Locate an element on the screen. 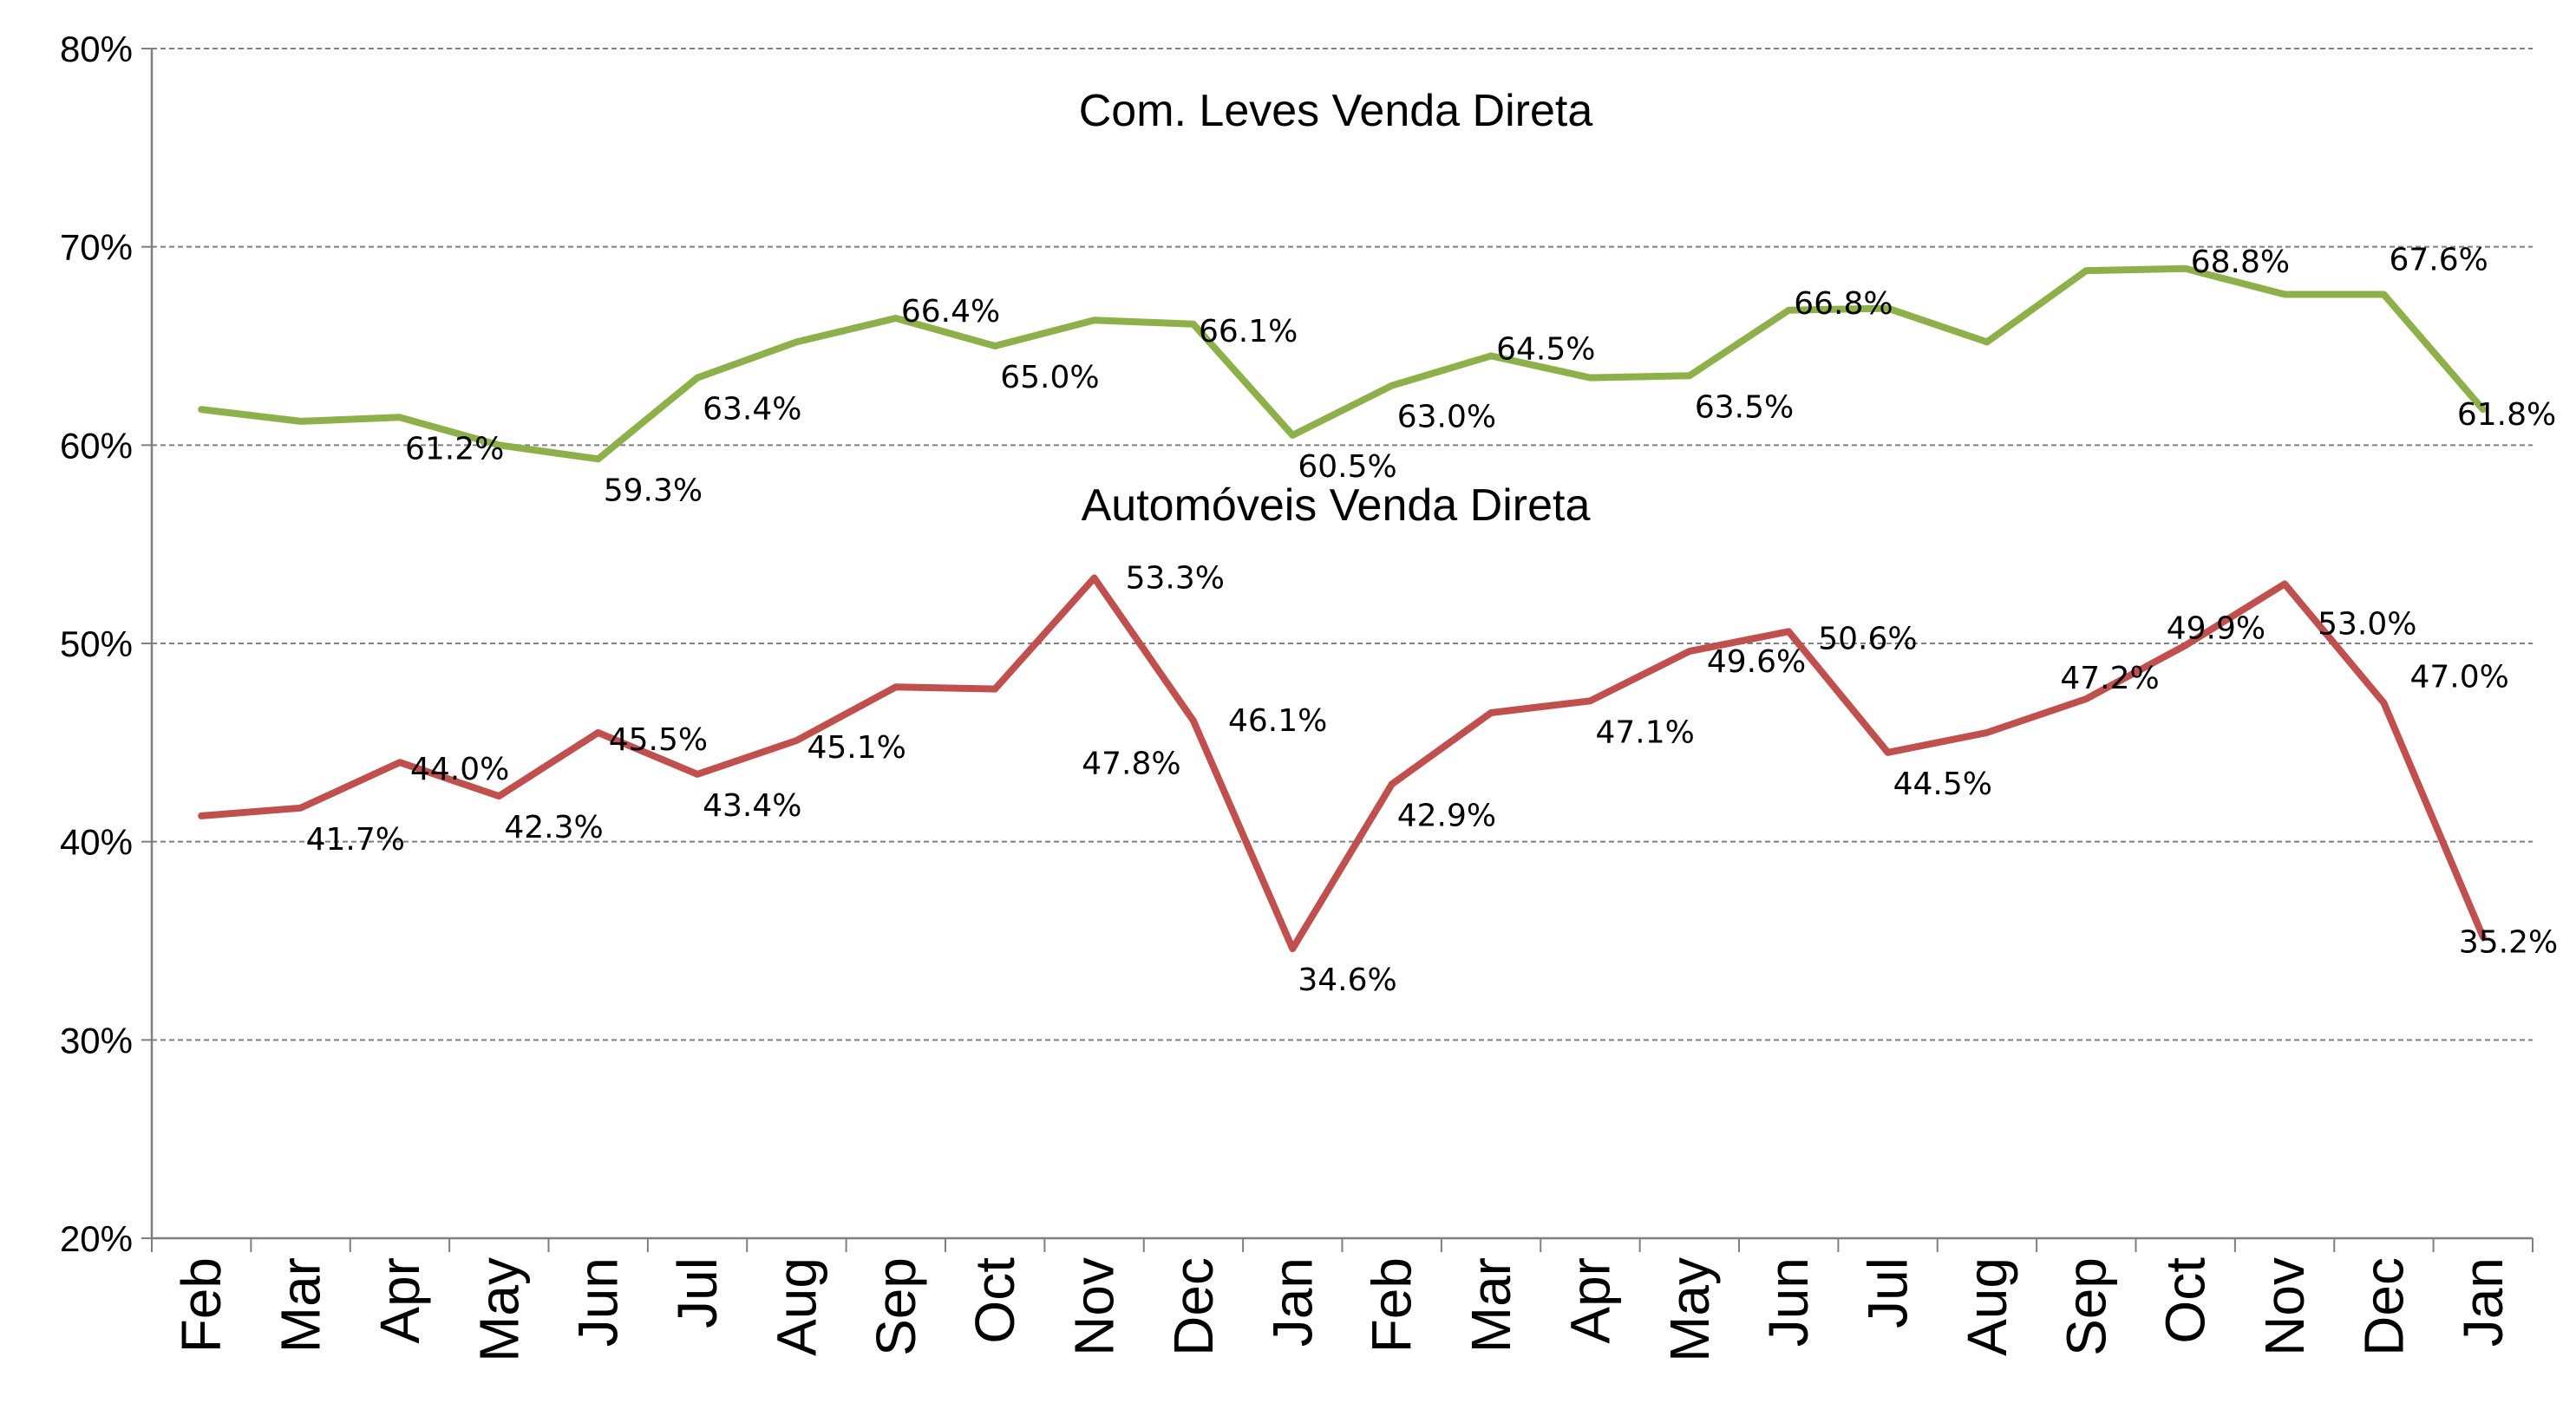 The width and height of the screenshot is (2576, 1416). x-tick-label: Dec is located at coordinates (1193, 1307).